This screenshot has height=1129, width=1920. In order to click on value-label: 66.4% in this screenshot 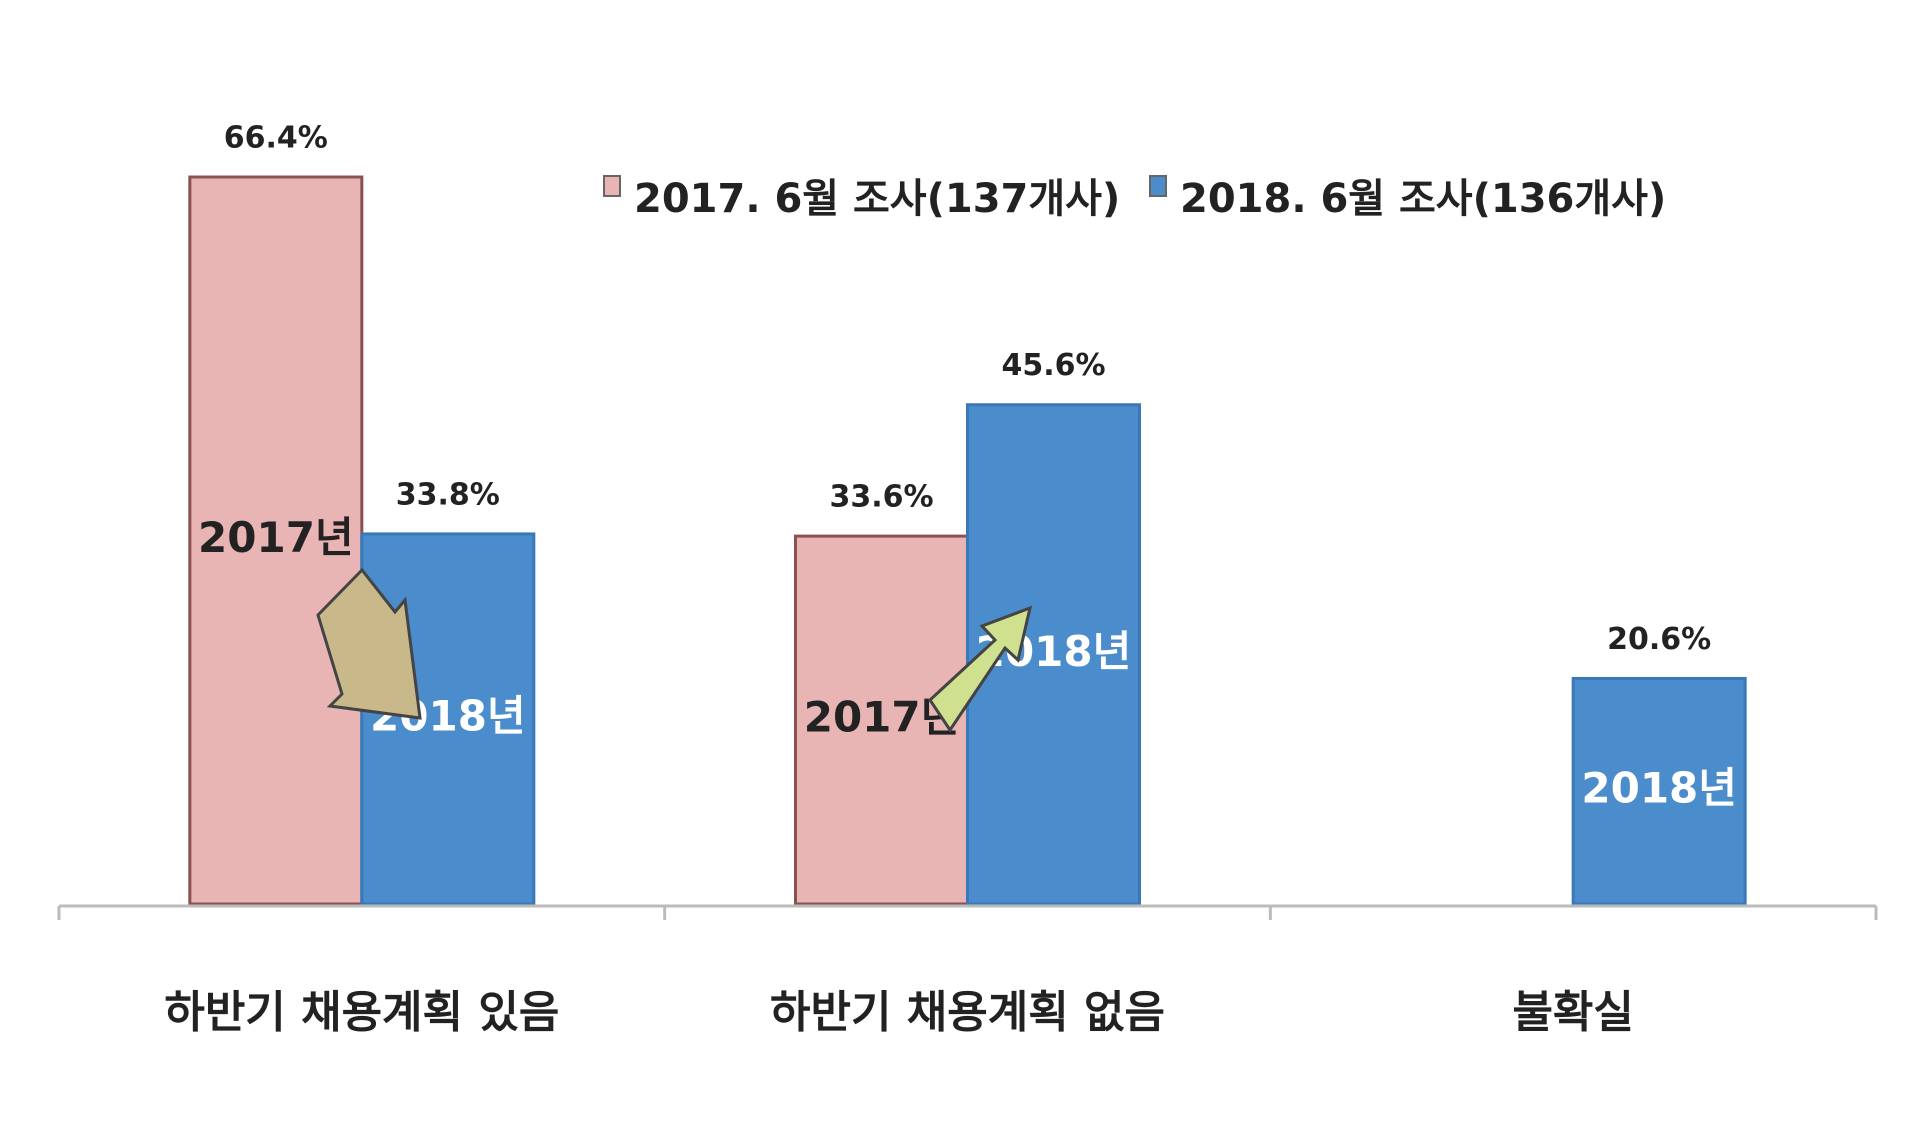, I will do `click(276, 138)`.